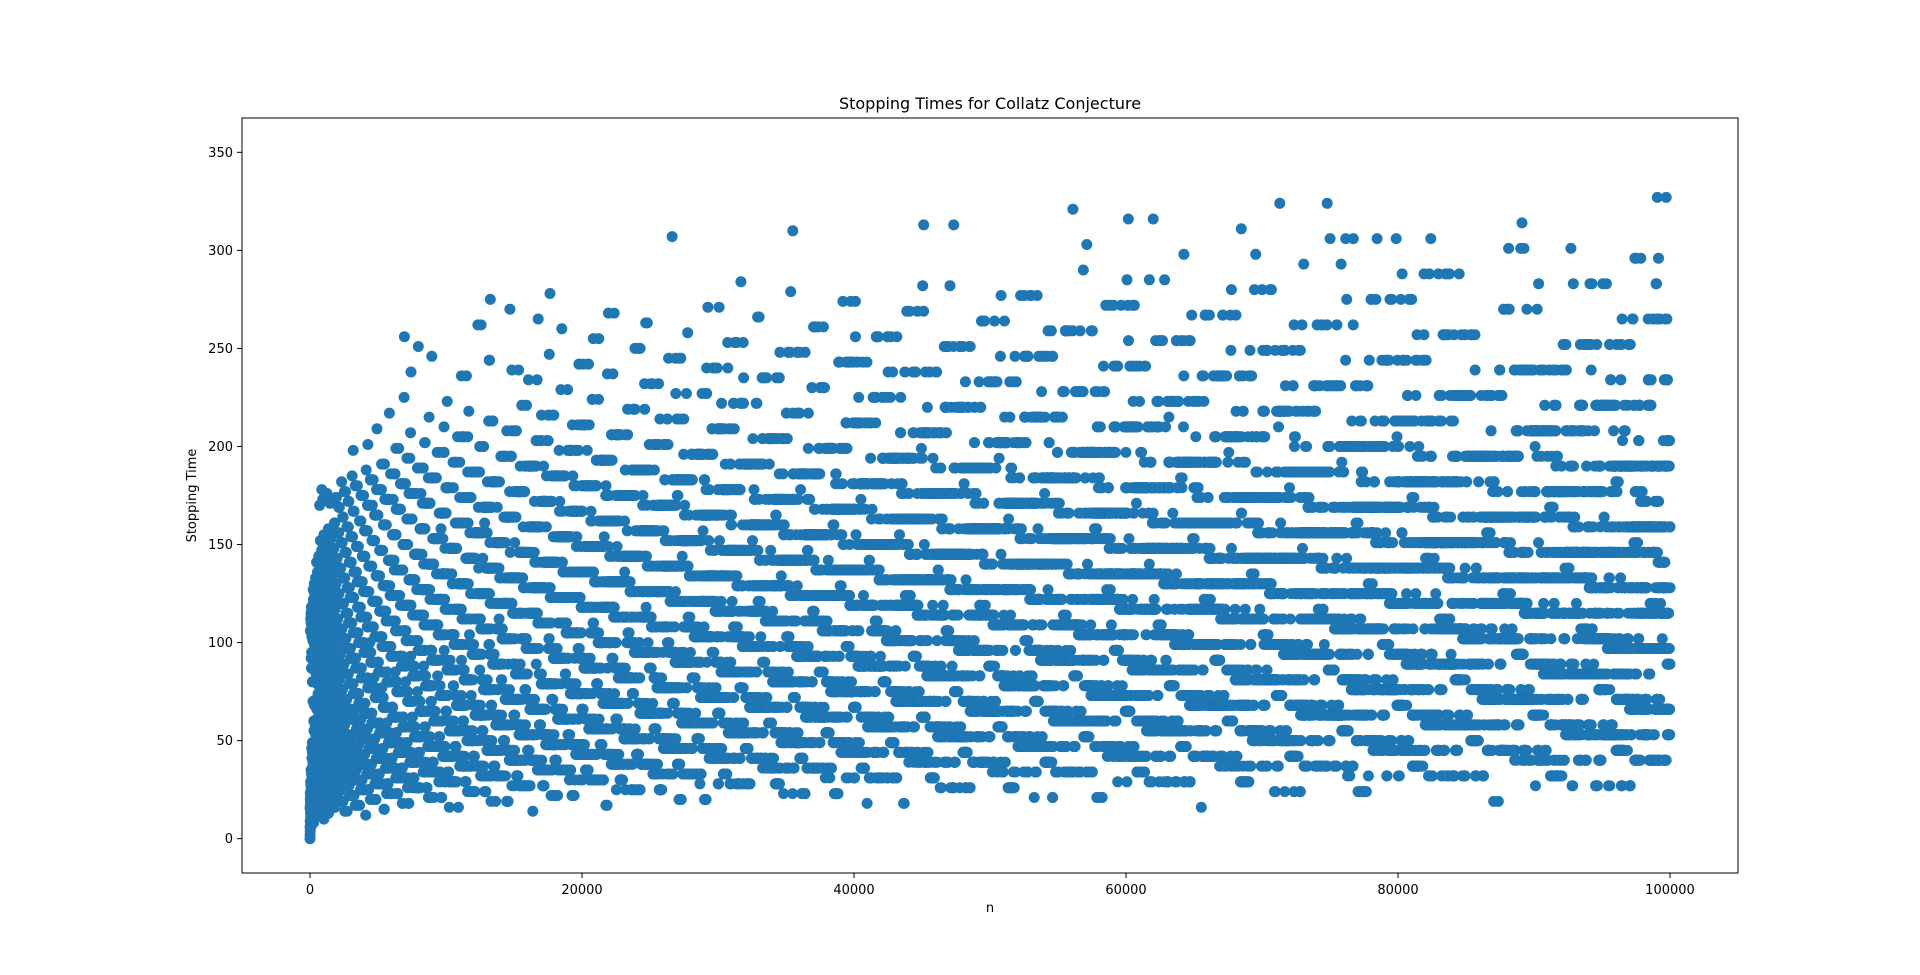  Describe the element at coordinates (990, 103) in the screenshot. I see `chart-title: Stopping Times for Collatz Conjecture` at that location.